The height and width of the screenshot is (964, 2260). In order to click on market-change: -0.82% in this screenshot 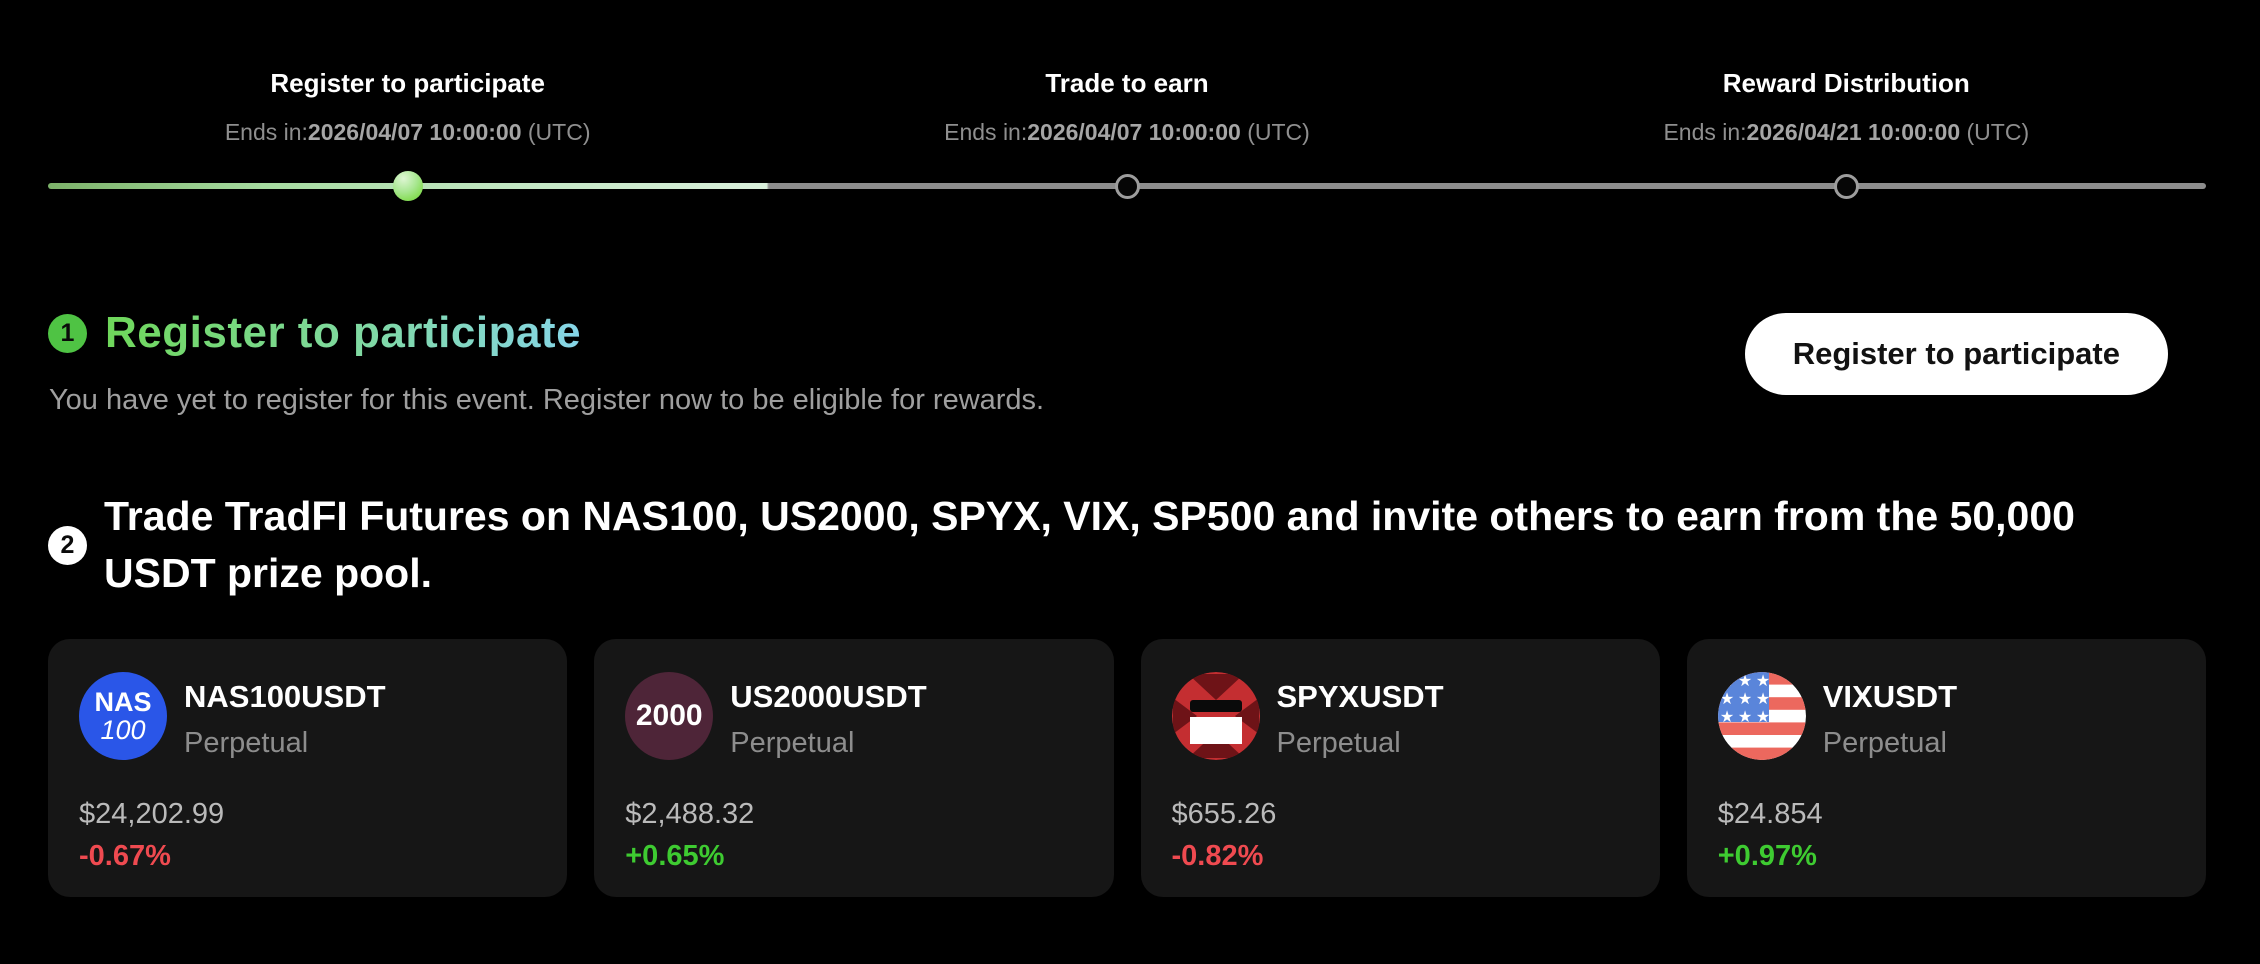, I will do `click(1217, 856)`.